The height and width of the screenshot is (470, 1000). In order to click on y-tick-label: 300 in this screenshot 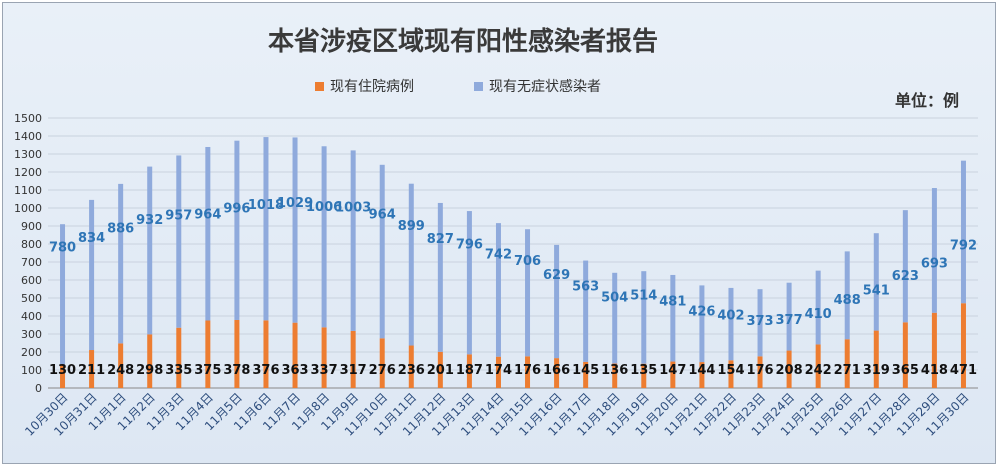, I will do `click(31, 334)`.